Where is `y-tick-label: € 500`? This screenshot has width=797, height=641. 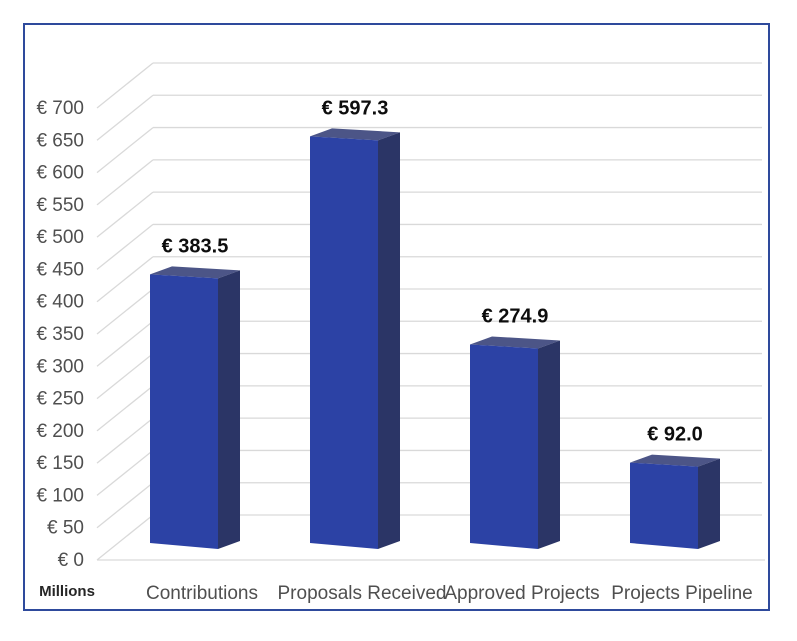
y-tick-label: € 500 is located at coordinates (60, 237).